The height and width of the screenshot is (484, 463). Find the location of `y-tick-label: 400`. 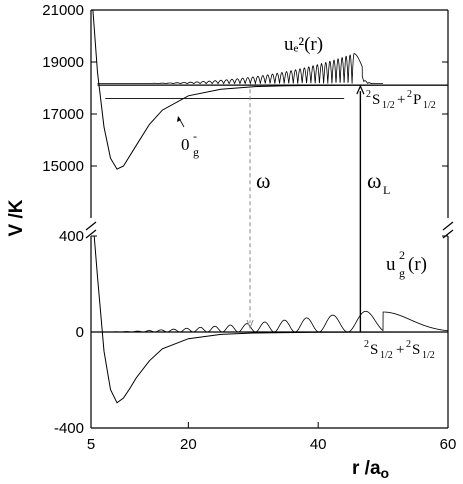

y-tick-label: 400 is located at coordinates (71, 236).